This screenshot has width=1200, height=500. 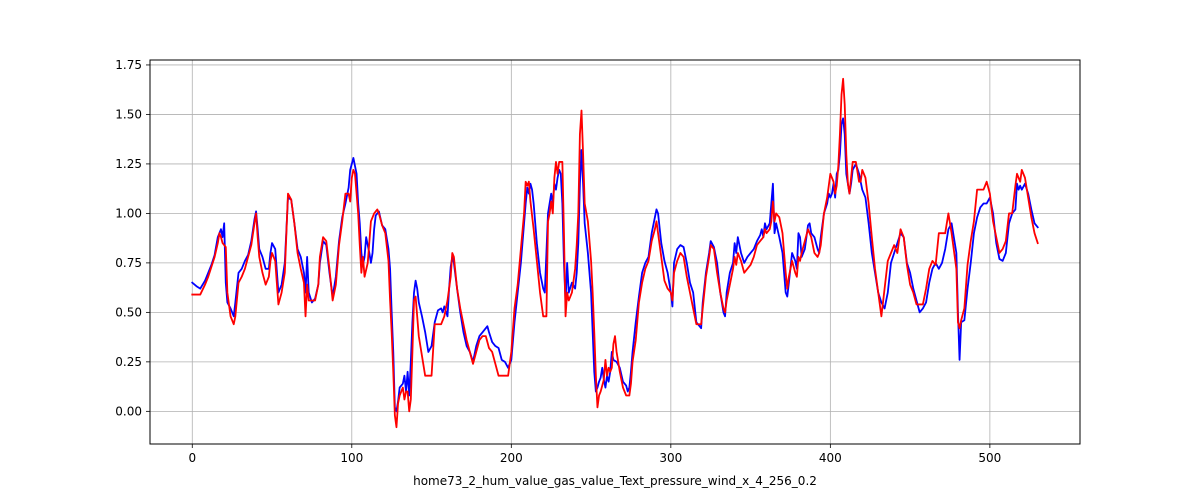 I want to click on y-tick-label: 1.25, so click(x=128, y=164).